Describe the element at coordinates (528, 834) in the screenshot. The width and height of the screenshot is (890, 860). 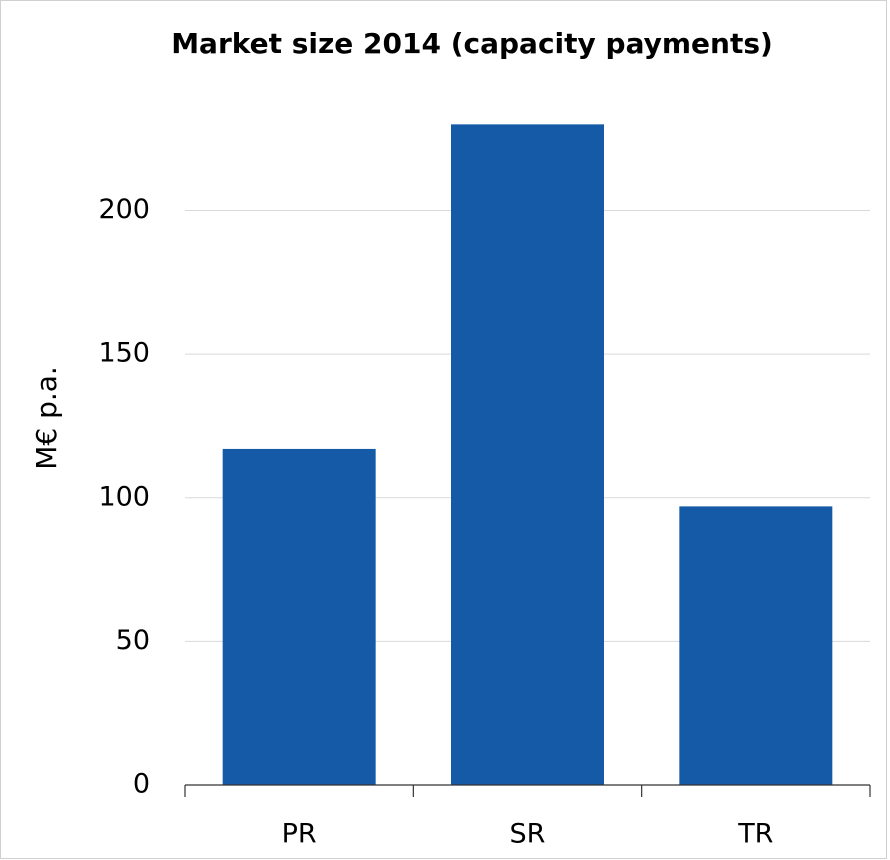
I see `x-tick-label: SR` at that location.